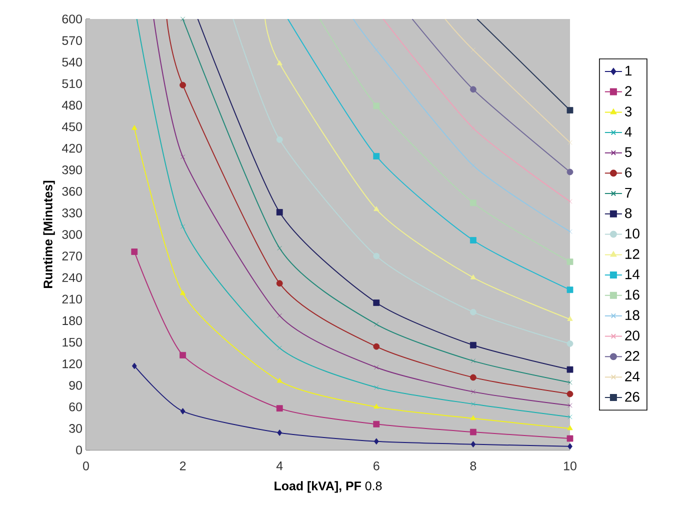  Describe the element at coordinates (328, 487) in the screenshot. I see `x-axis-title: Load [kVA], PF 0.8` at that location.